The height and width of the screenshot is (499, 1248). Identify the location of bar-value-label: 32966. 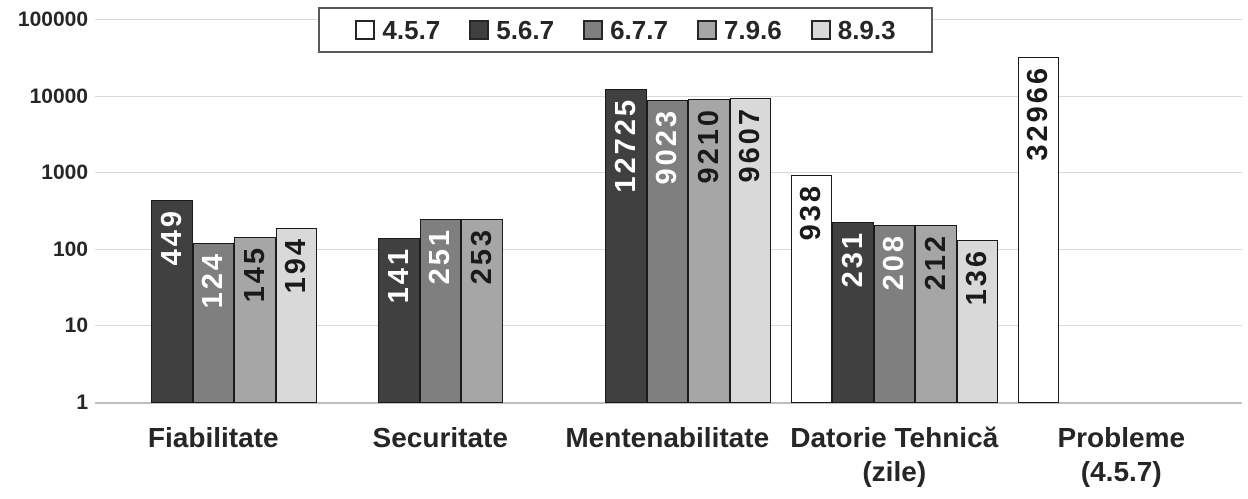
(1038, 112).